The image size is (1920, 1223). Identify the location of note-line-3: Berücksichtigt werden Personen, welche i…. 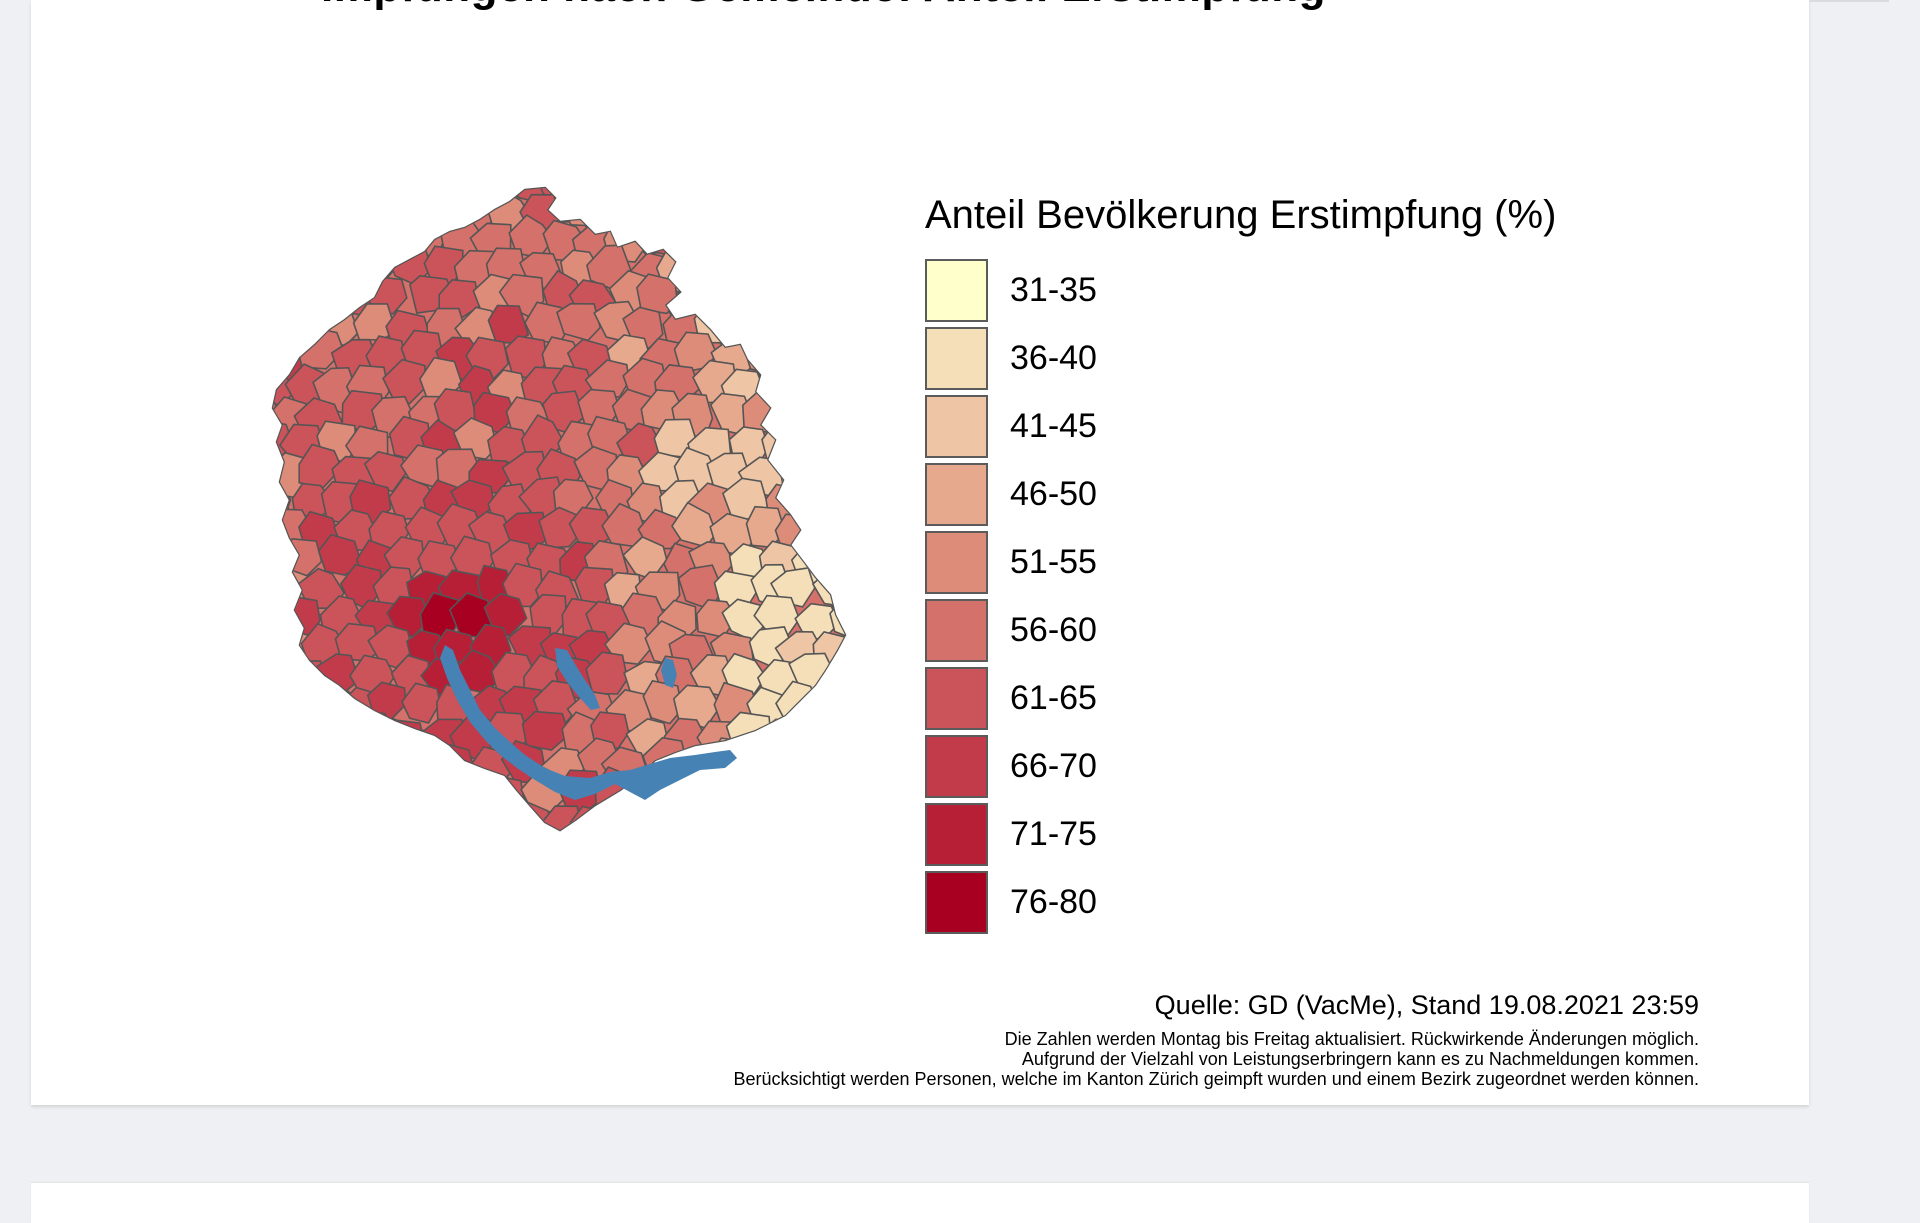
(1216, 1079).